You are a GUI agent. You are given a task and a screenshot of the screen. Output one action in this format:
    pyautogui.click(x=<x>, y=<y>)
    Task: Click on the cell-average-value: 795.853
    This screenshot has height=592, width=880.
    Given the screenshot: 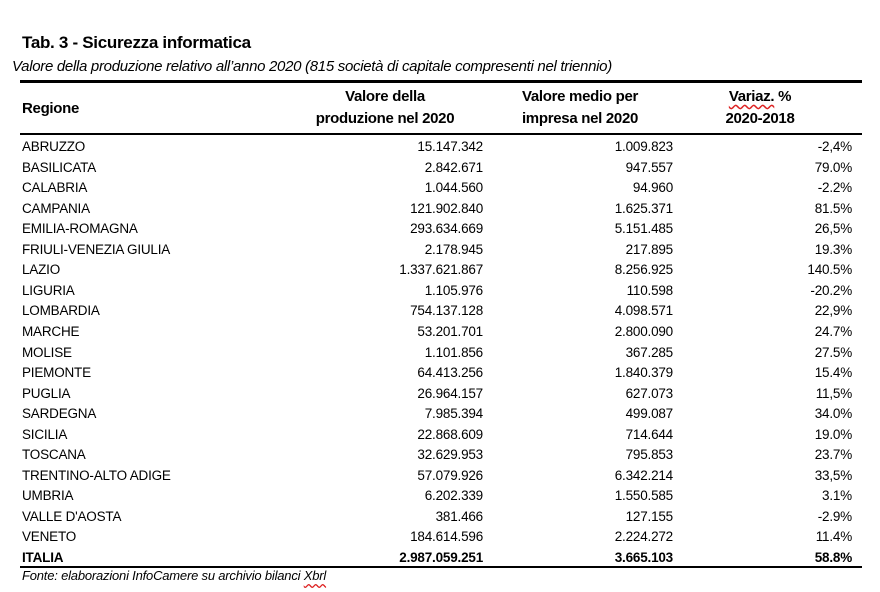 What is the action you would take?
    pyautogui.click(x=649, y=455)
    